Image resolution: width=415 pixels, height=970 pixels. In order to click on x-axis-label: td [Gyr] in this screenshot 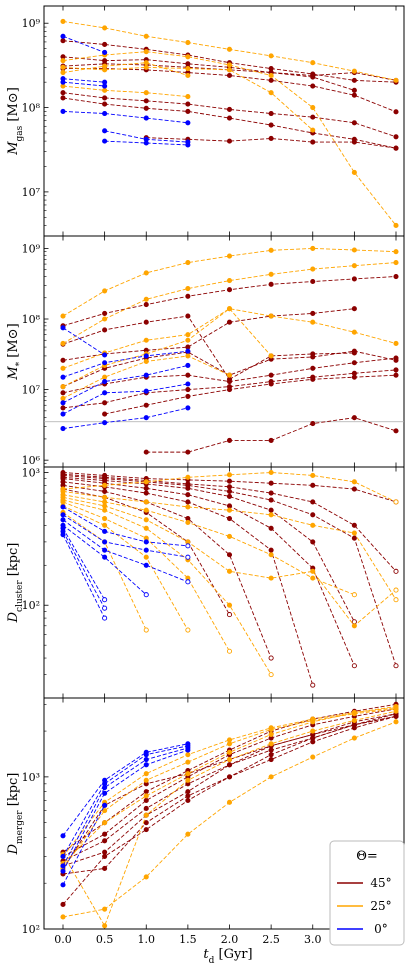, I will do `click(227, 956)`.